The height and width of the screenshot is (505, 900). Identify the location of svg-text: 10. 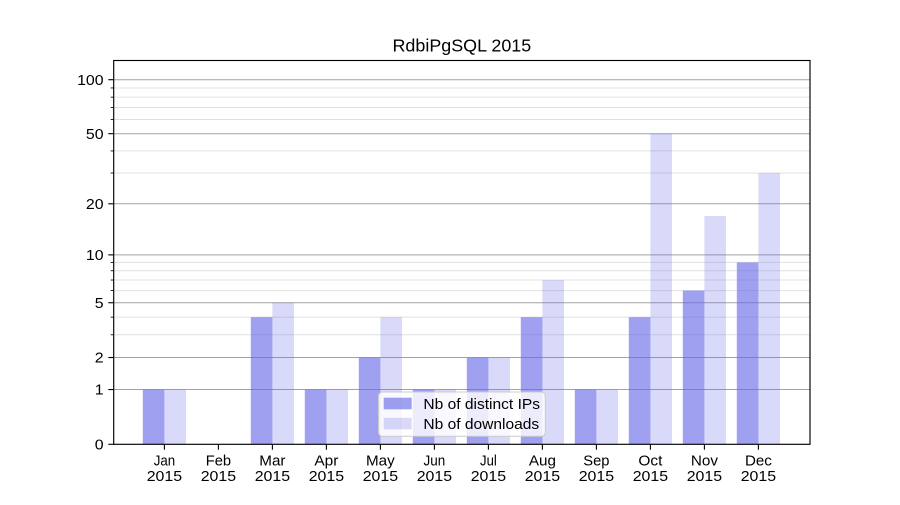
(95, 256).